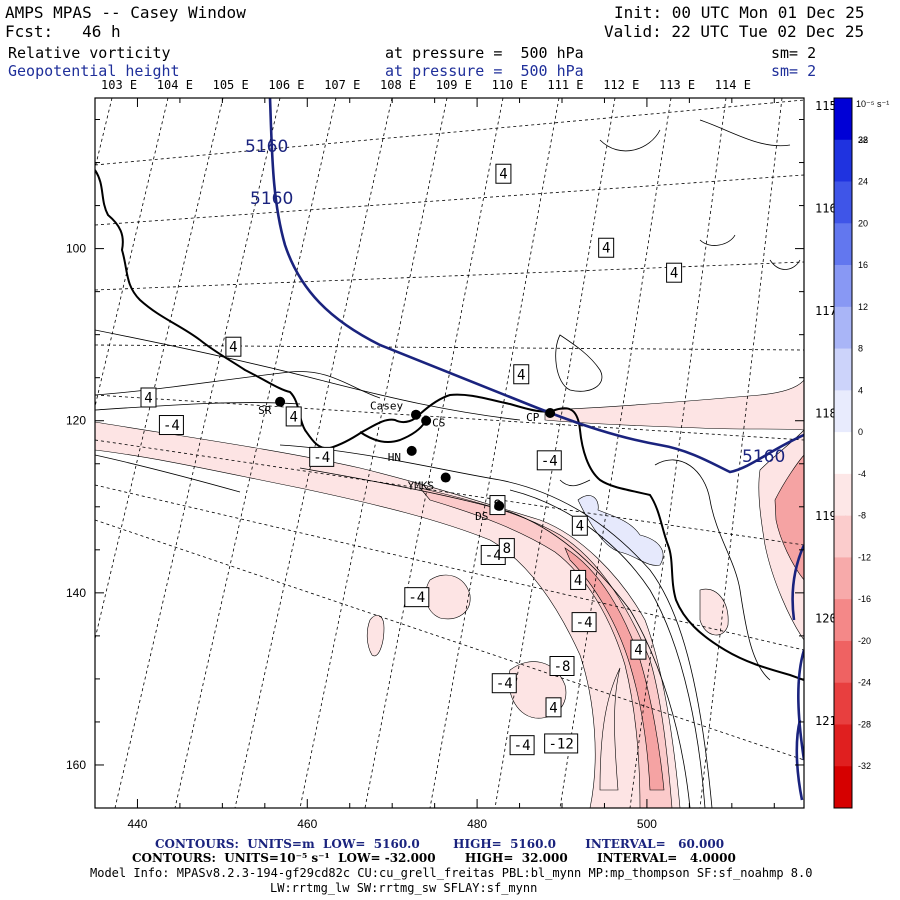 The width and height of the screenshot is (900, 900). What do you see at coordinates (265, 410) in the screenshot?
I see `station-label: SR` at bounding box center [265, 410].